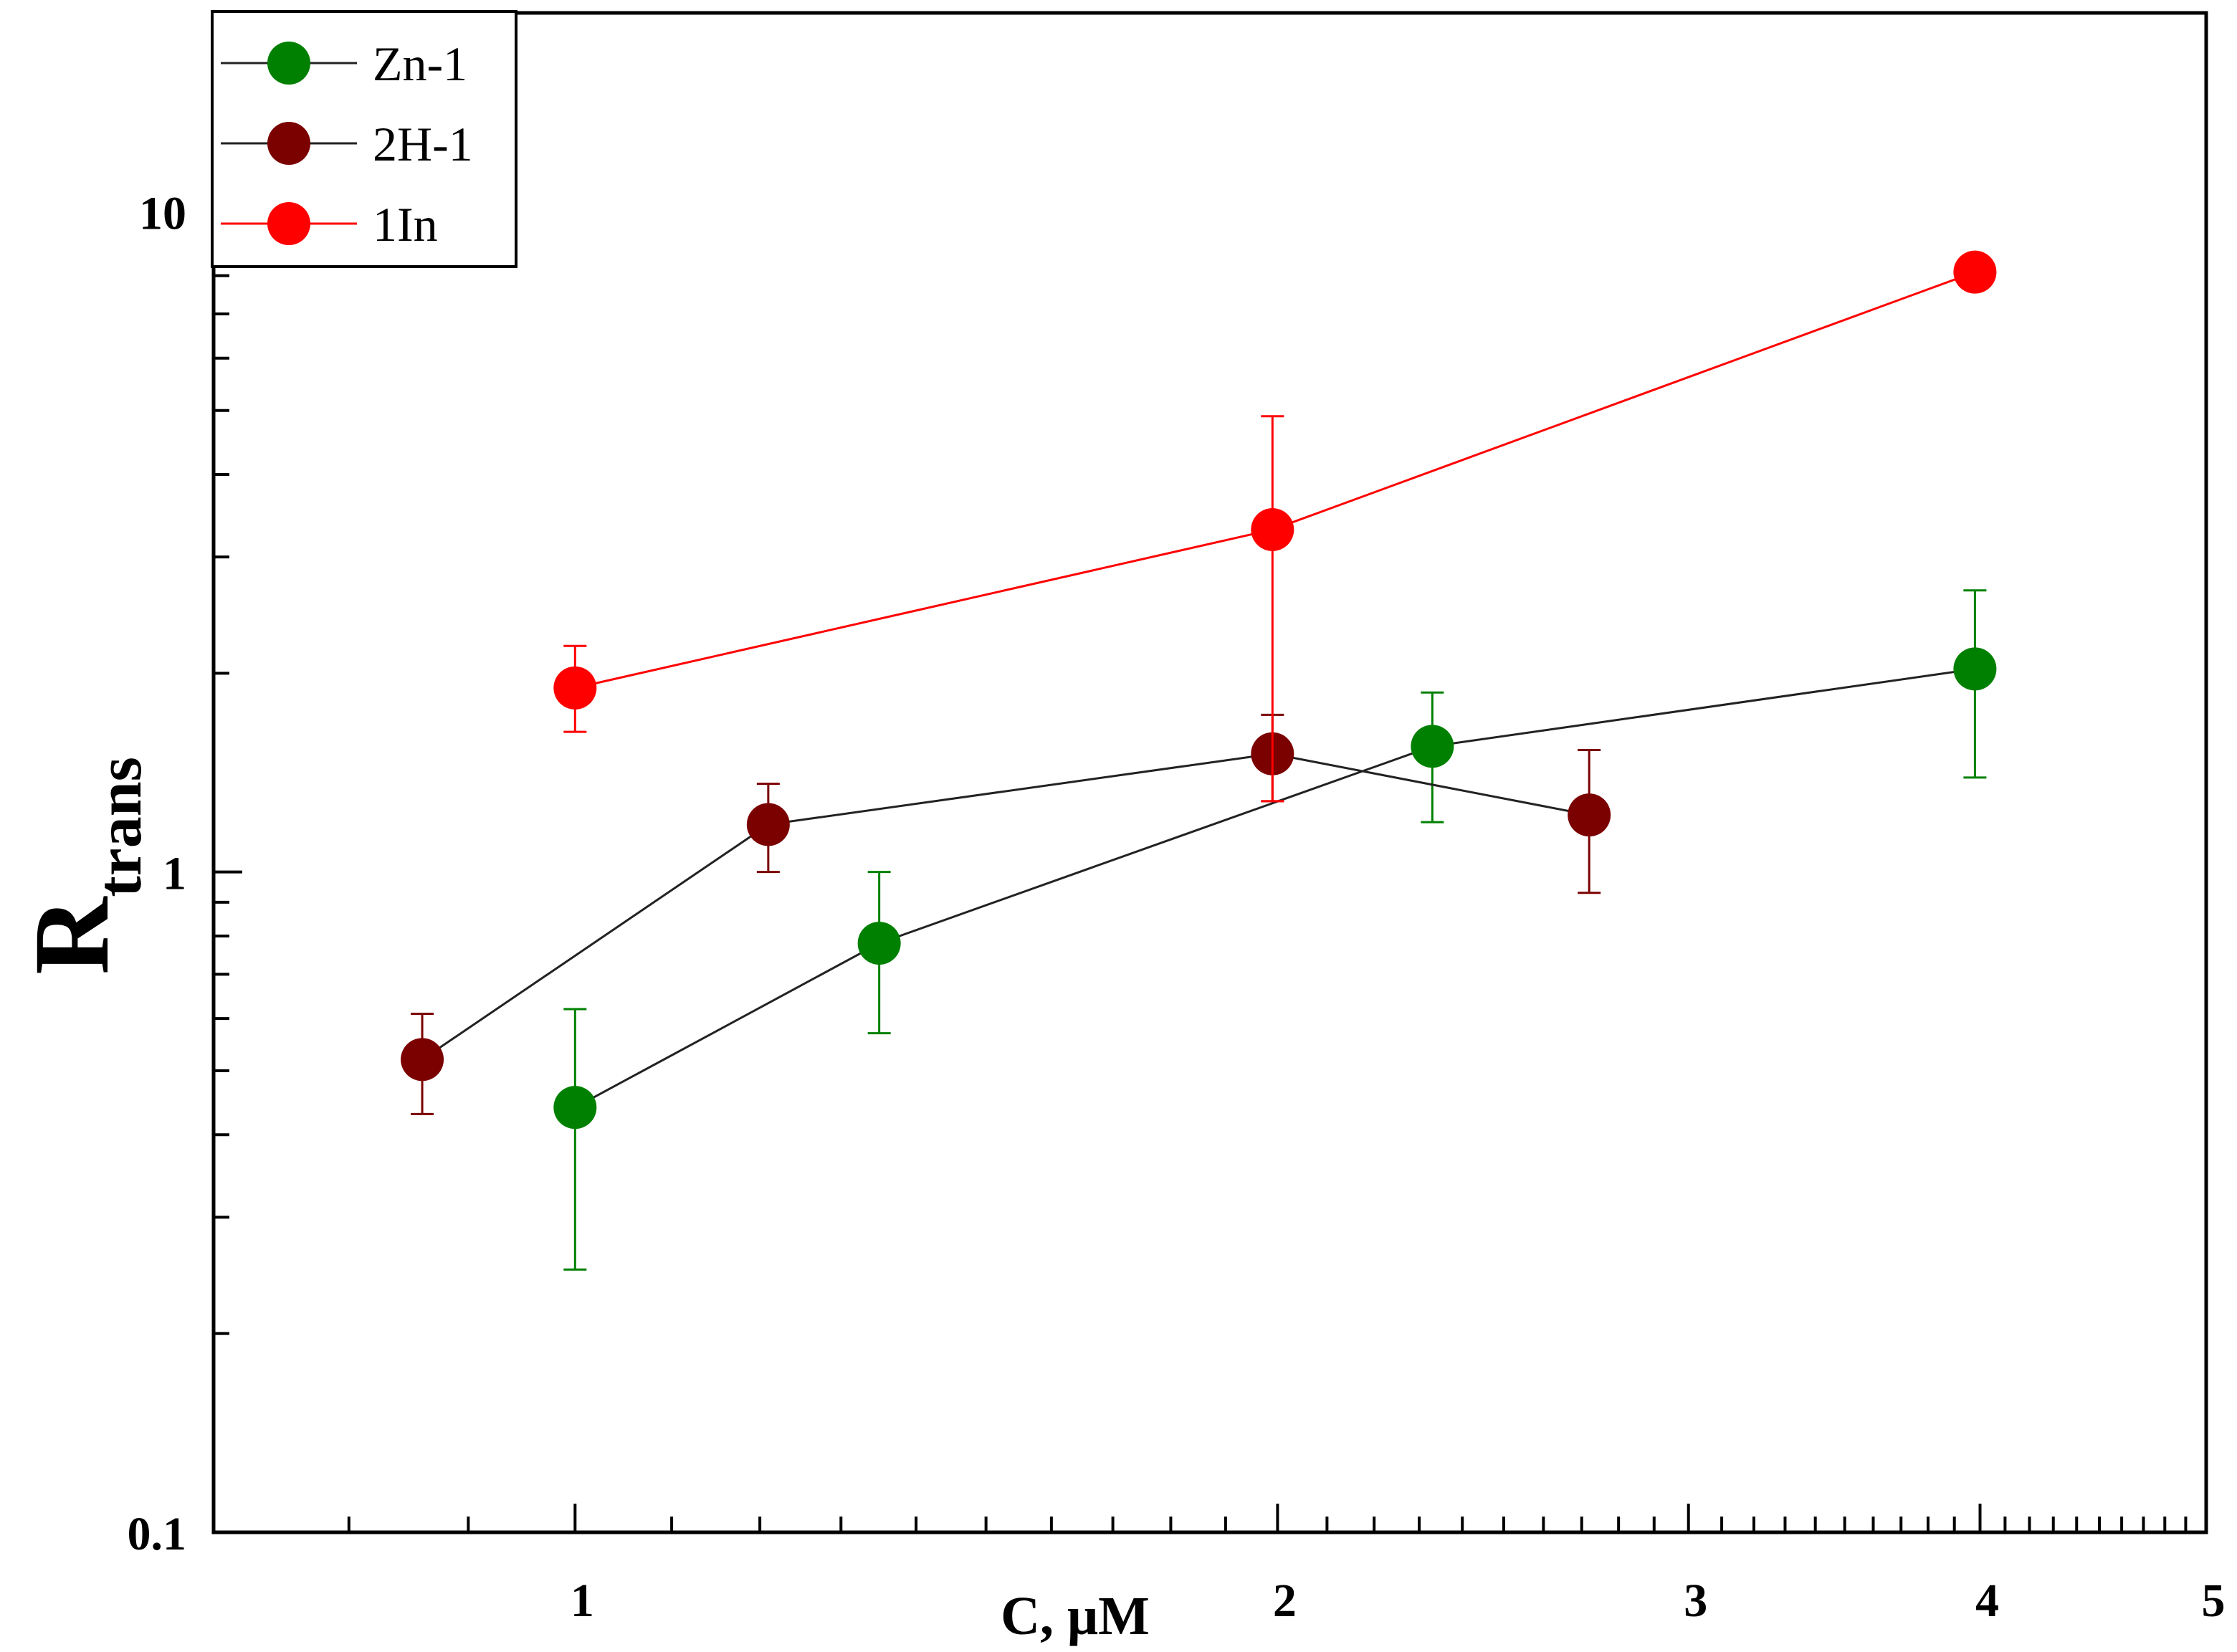 Image resolution: width=2237 pixels, height=1652 pixels. What do you see at coordinates (162, 213) in the screenshot?
I see `y-tick-label: 10` at bounding box center [162, 213].